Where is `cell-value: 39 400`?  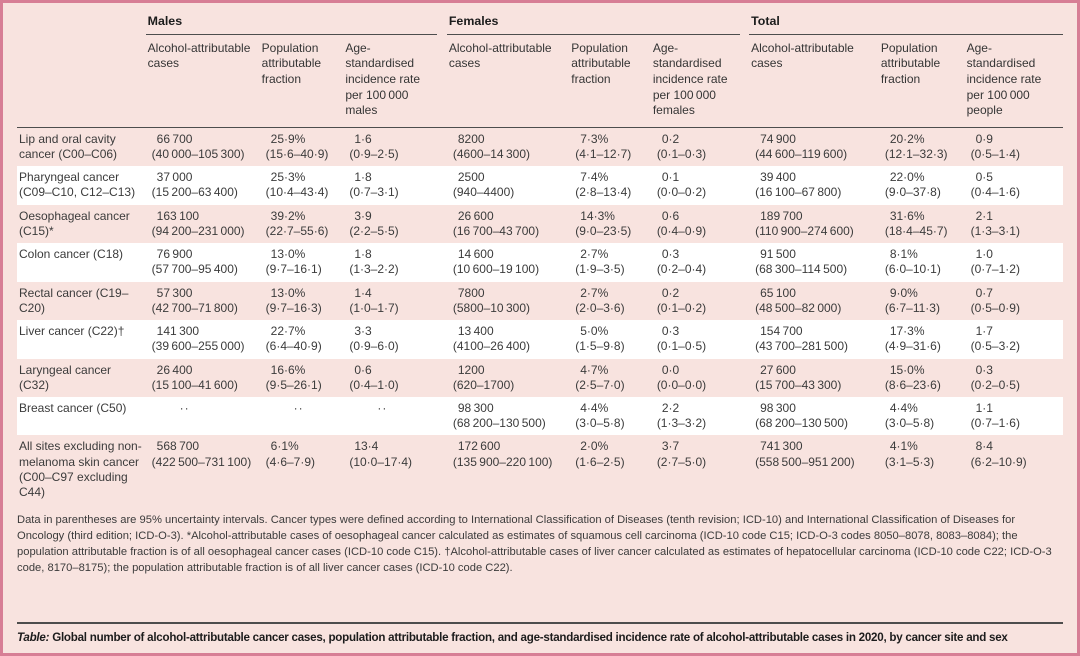
cell-value: 39 400 is located at coordinates (778, 177).